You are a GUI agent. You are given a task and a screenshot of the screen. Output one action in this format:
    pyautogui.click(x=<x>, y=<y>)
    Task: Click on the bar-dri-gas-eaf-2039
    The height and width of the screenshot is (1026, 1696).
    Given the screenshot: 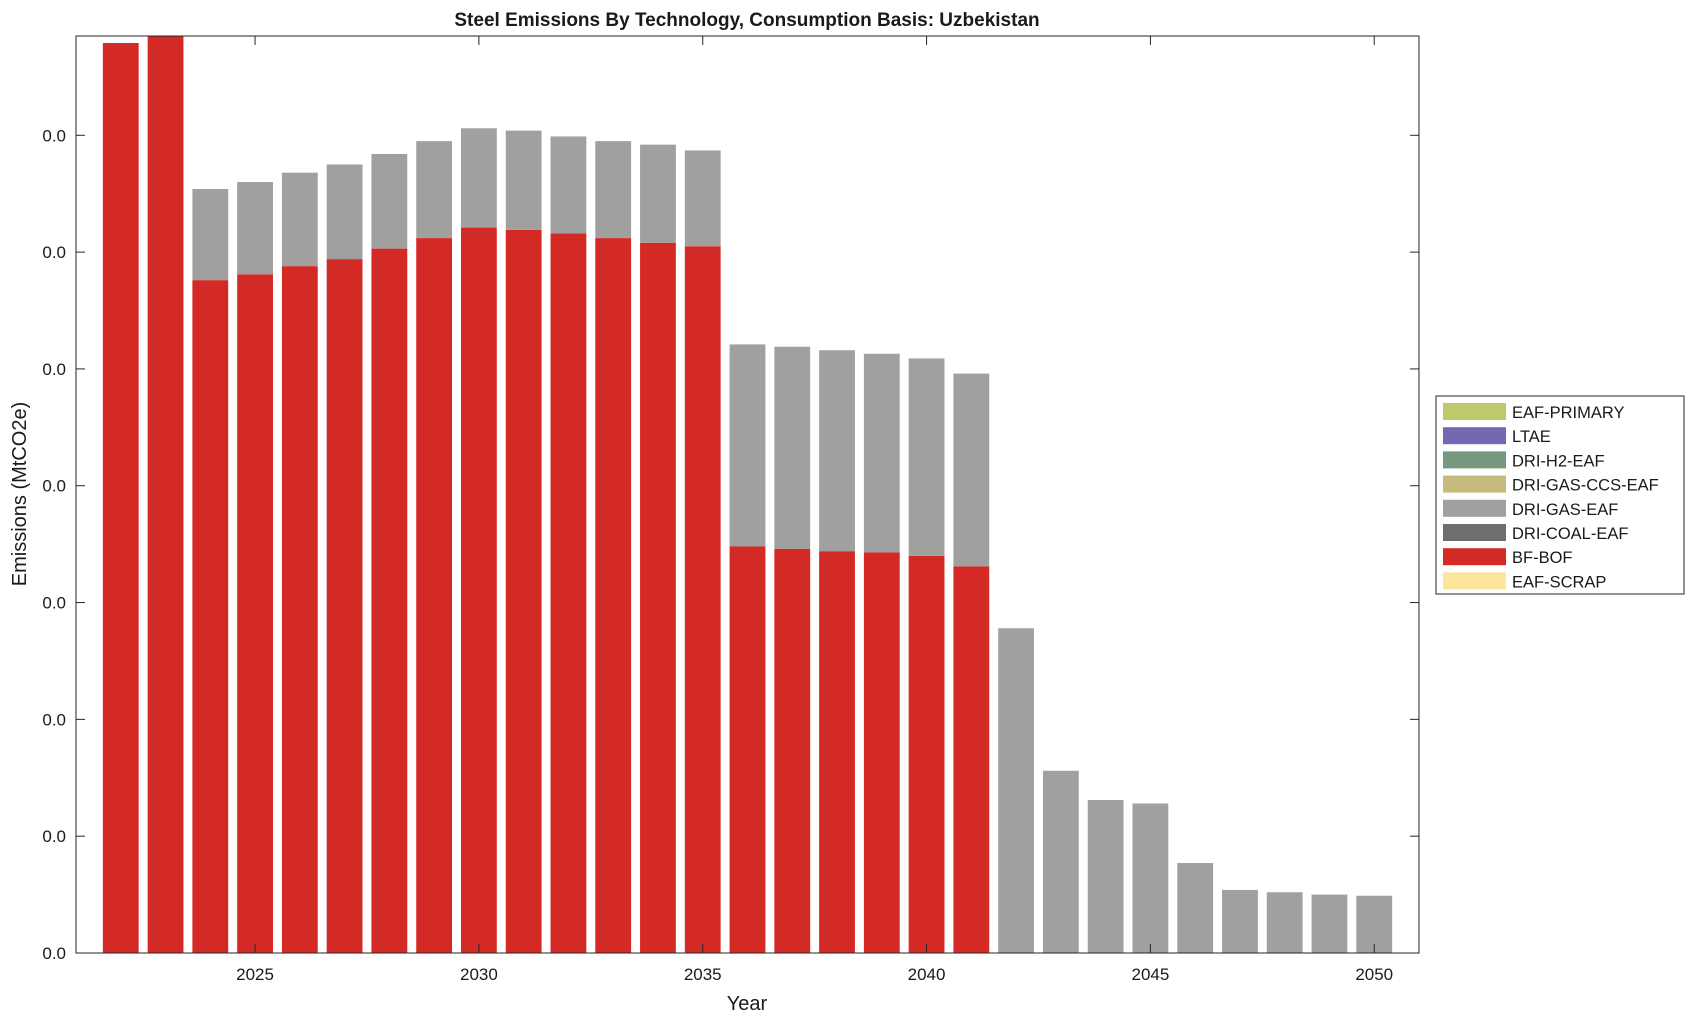 What is the action you would take?
    pyautogui.click(x=881, y=453)
    